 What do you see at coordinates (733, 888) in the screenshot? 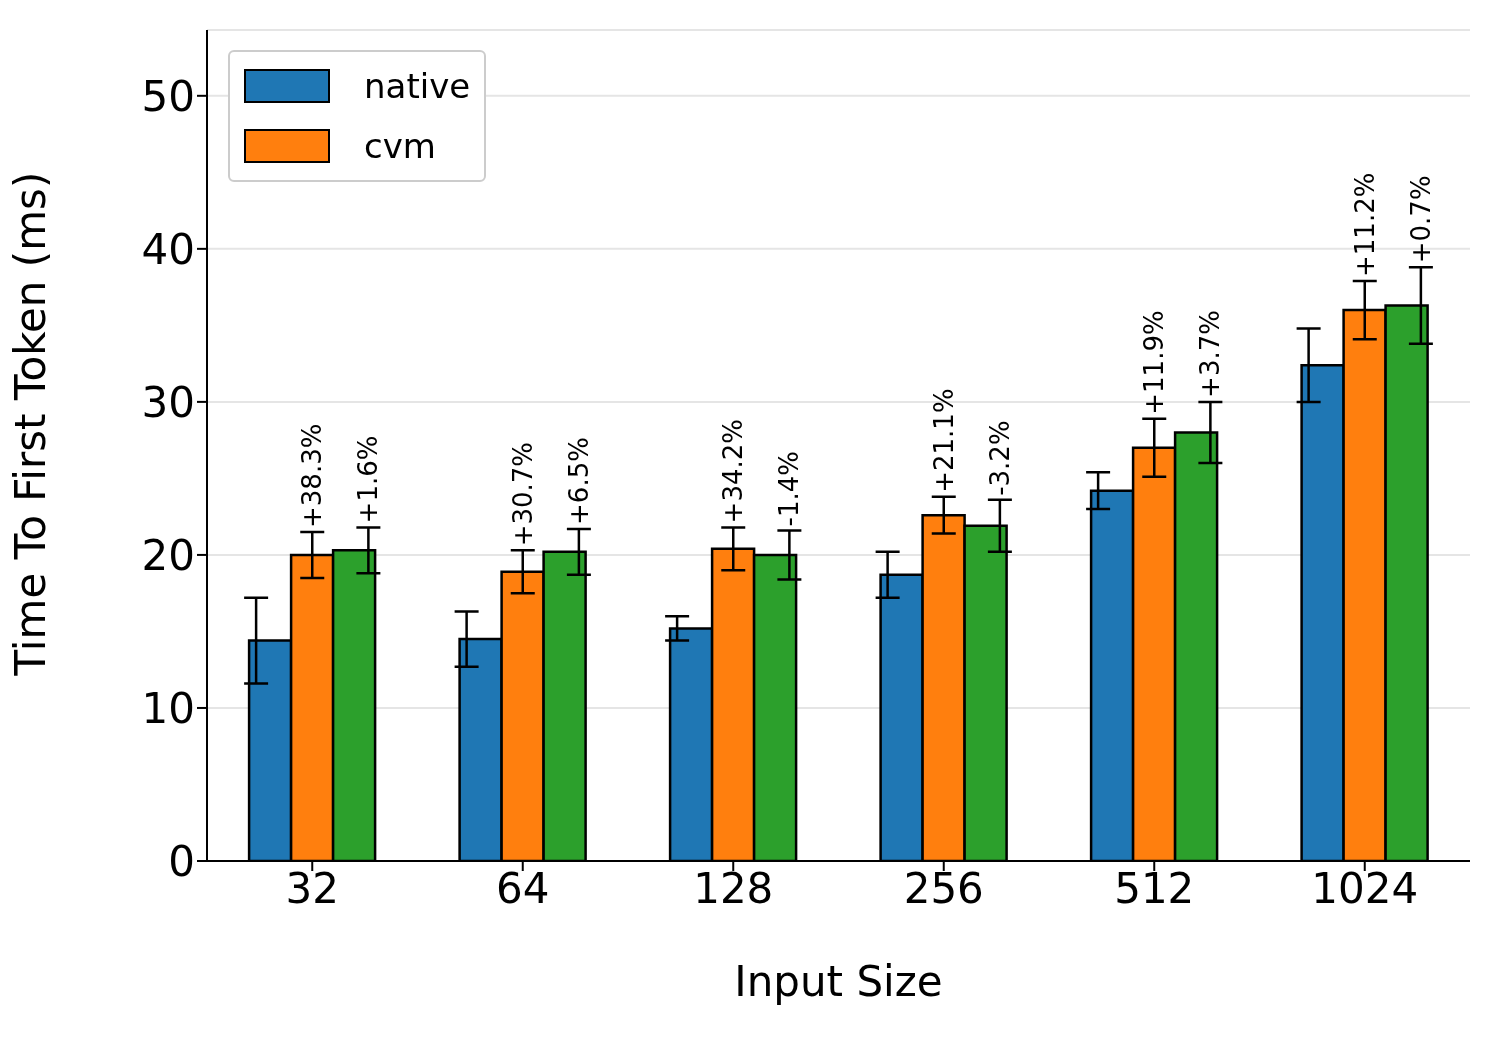
I see `x-tick-label: 128` at bounding box center [733, 888].